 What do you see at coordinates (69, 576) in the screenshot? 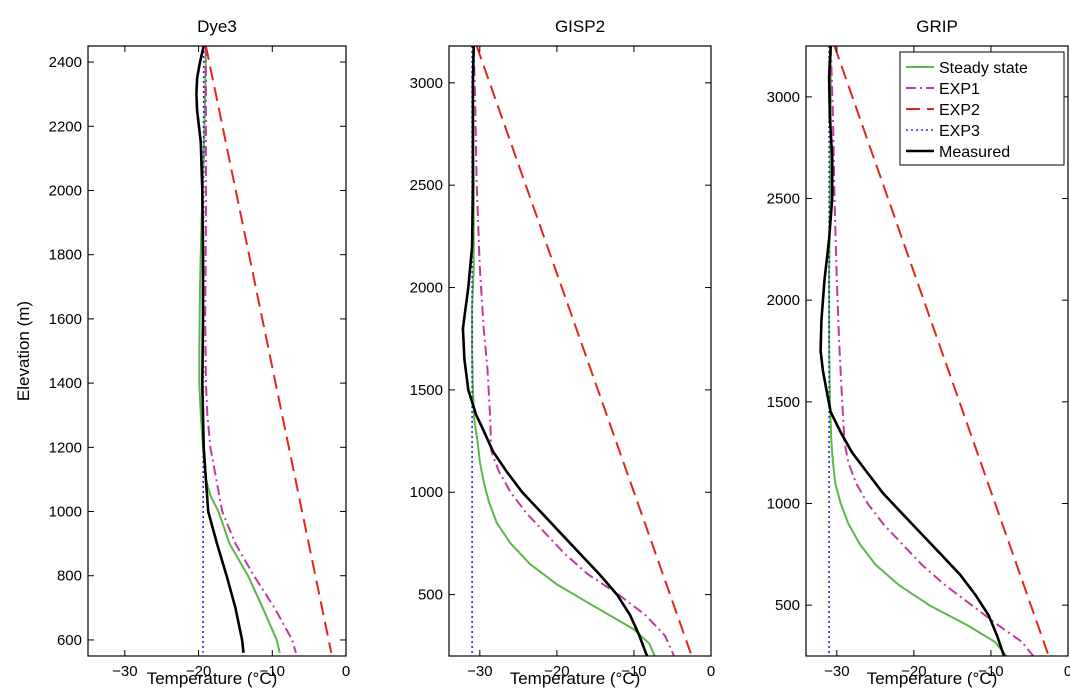
I see `y-tick-label: 800` at bounding box center [69, 576].